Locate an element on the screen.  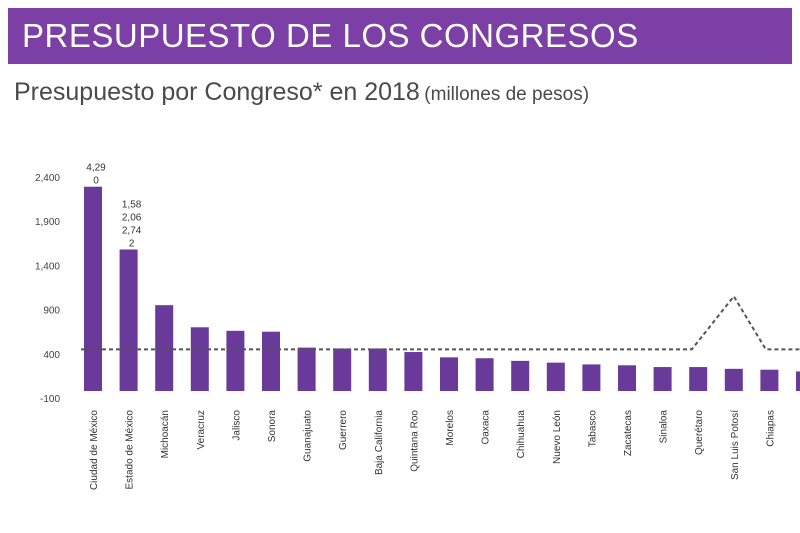
x-category-label: Quintana Roo is located at coordinates (414, 441).